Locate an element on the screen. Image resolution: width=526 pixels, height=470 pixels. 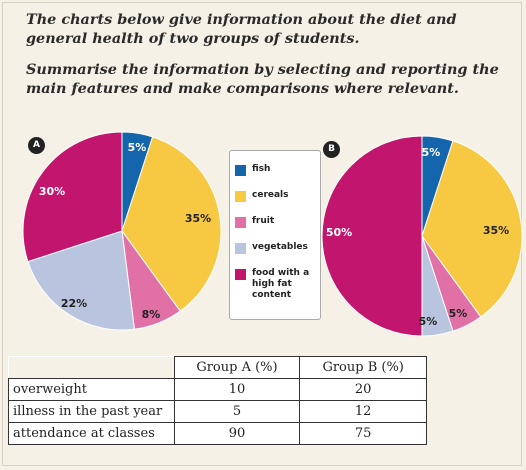
legend-label-cereals: cereals is located at coordinates (270, 195).